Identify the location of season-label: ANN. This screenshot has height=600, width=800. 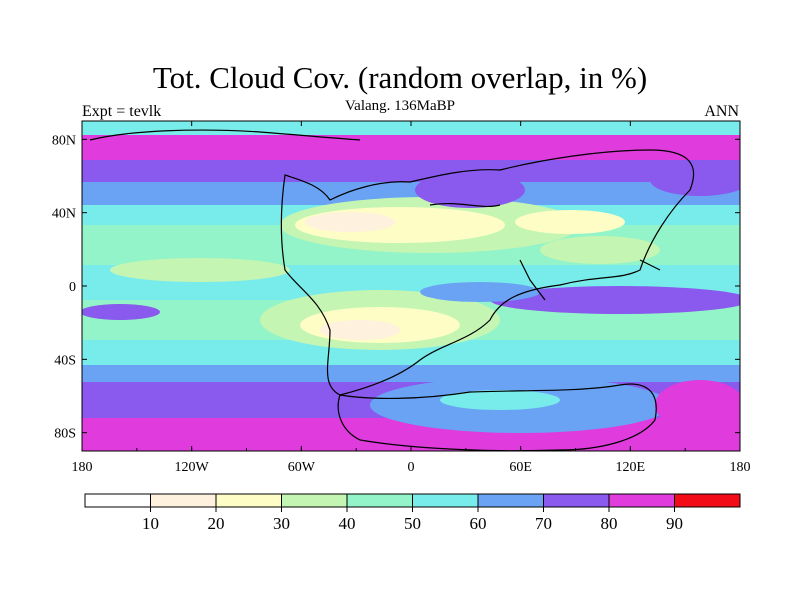
(721, 111).